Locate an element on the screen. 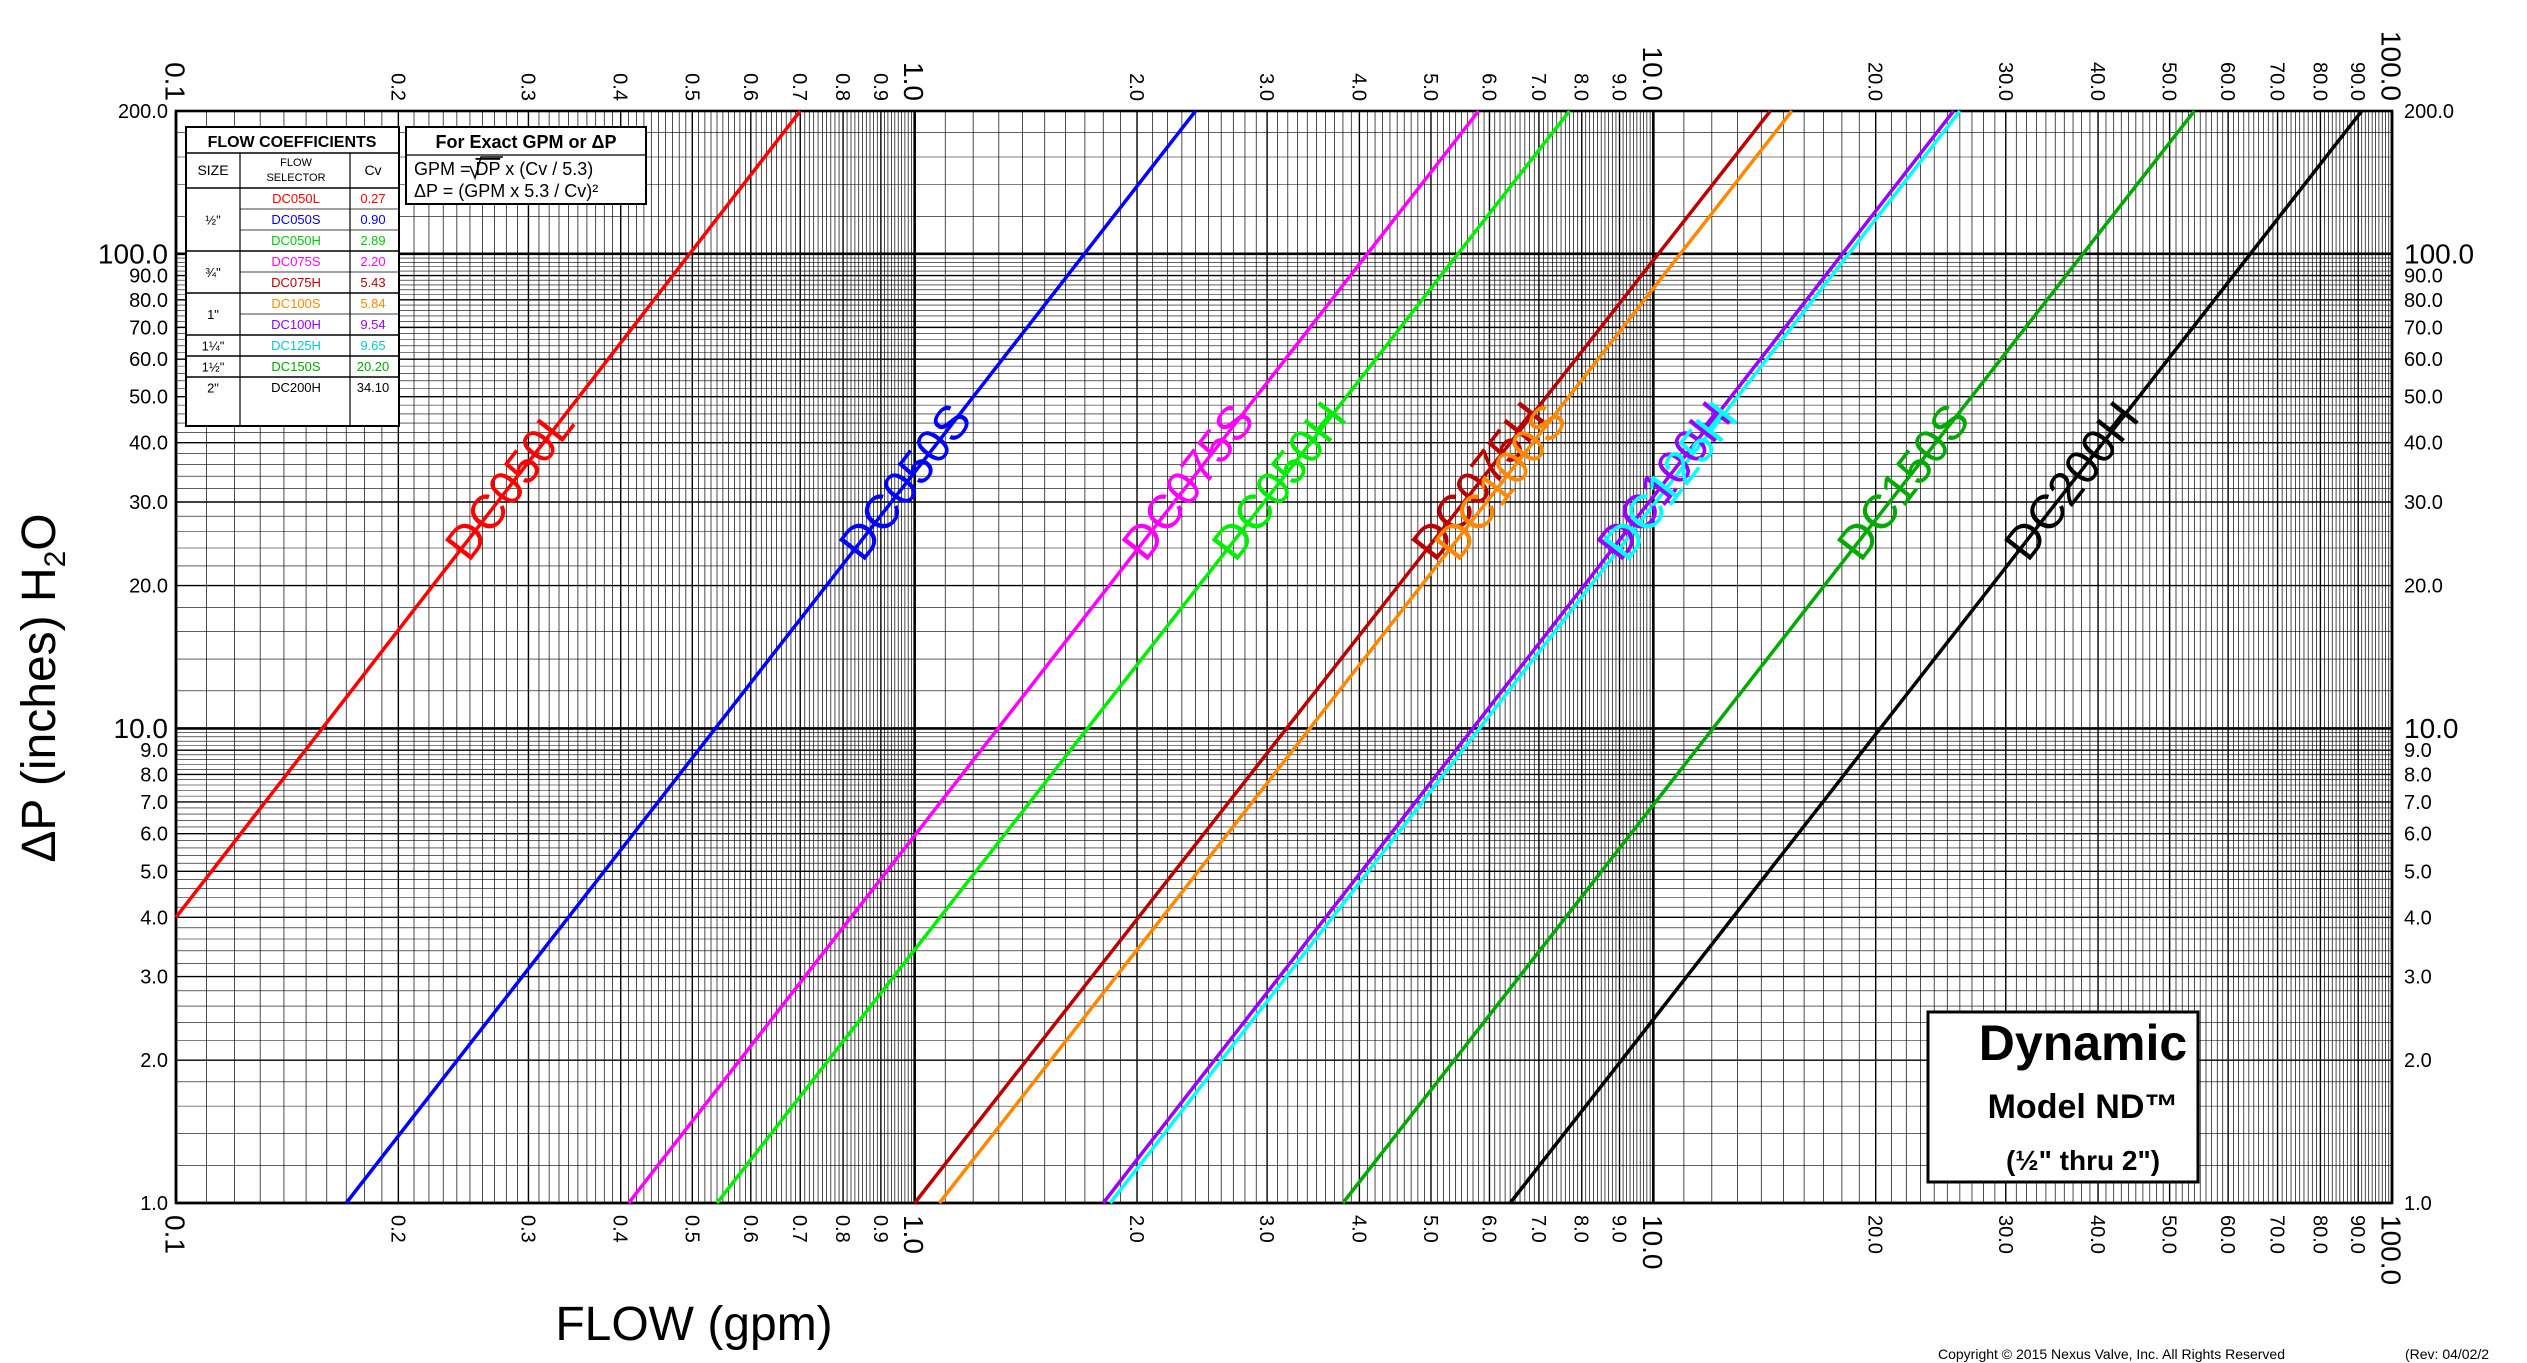 Image resolution: width=2527 pixels, height=1363 pixels. x-tick-label-top: 4.0 is located at coordinates (1358, 87).